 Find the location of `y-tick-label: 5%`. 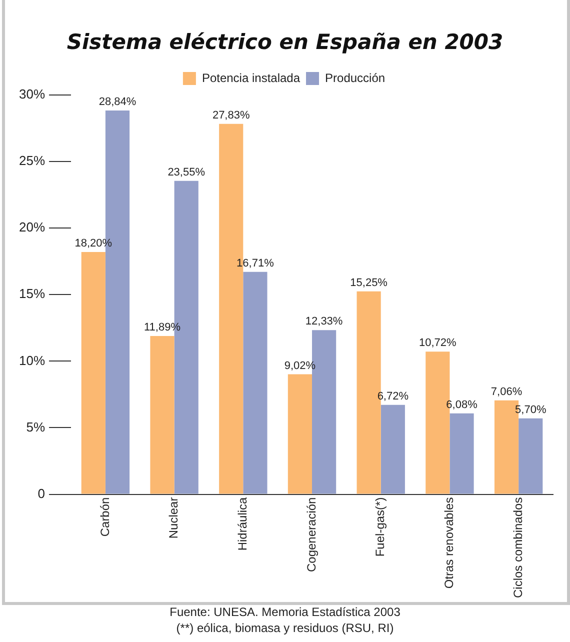

y-tick-label: 5% is located at coordinates (36, 426).